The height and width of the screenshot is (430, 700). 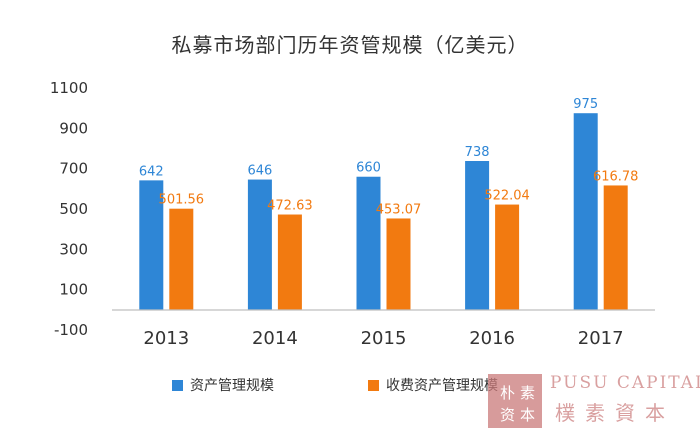 I want to click on seal-logo: 朴 素 资 本, so click(x=515, y=401).